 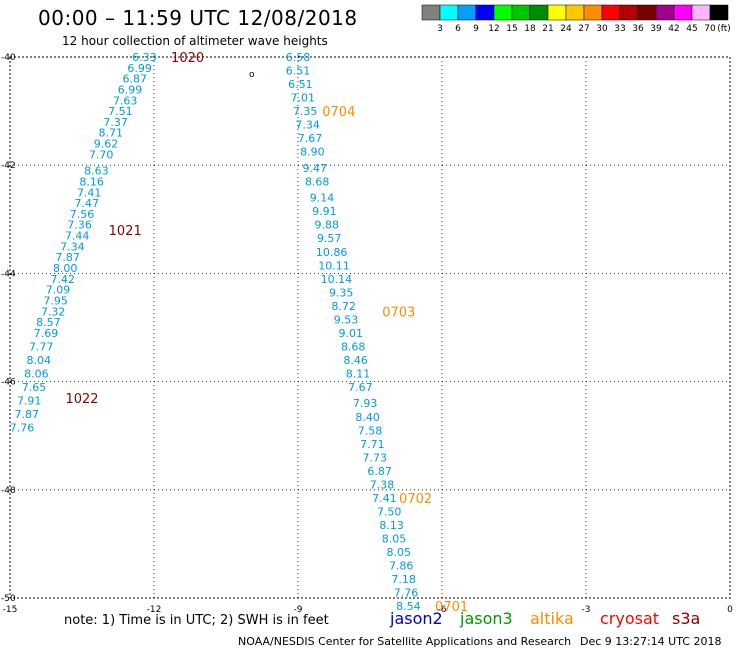 I want to click on lon-tick-label: 0, so click(x=730, y=610).